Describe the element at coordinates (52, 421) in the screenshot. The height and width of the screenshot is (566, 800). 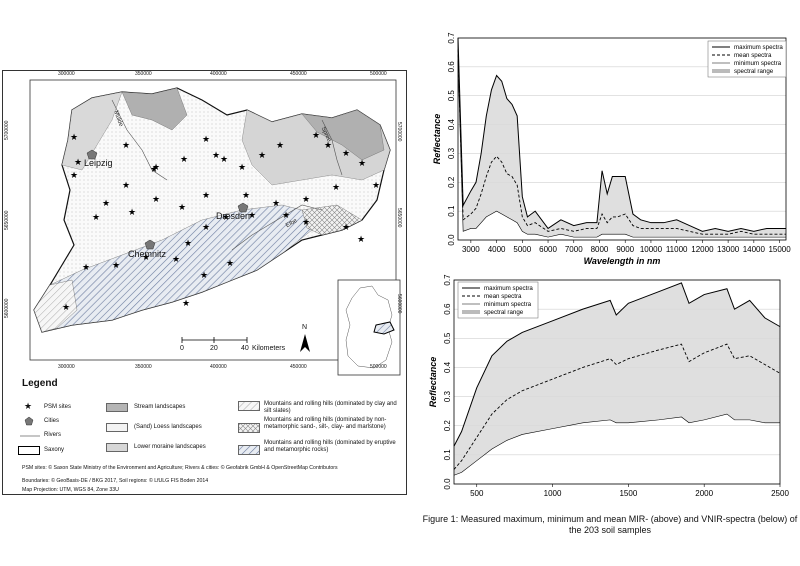
I see `legend-item-cities: Cities` at that location.